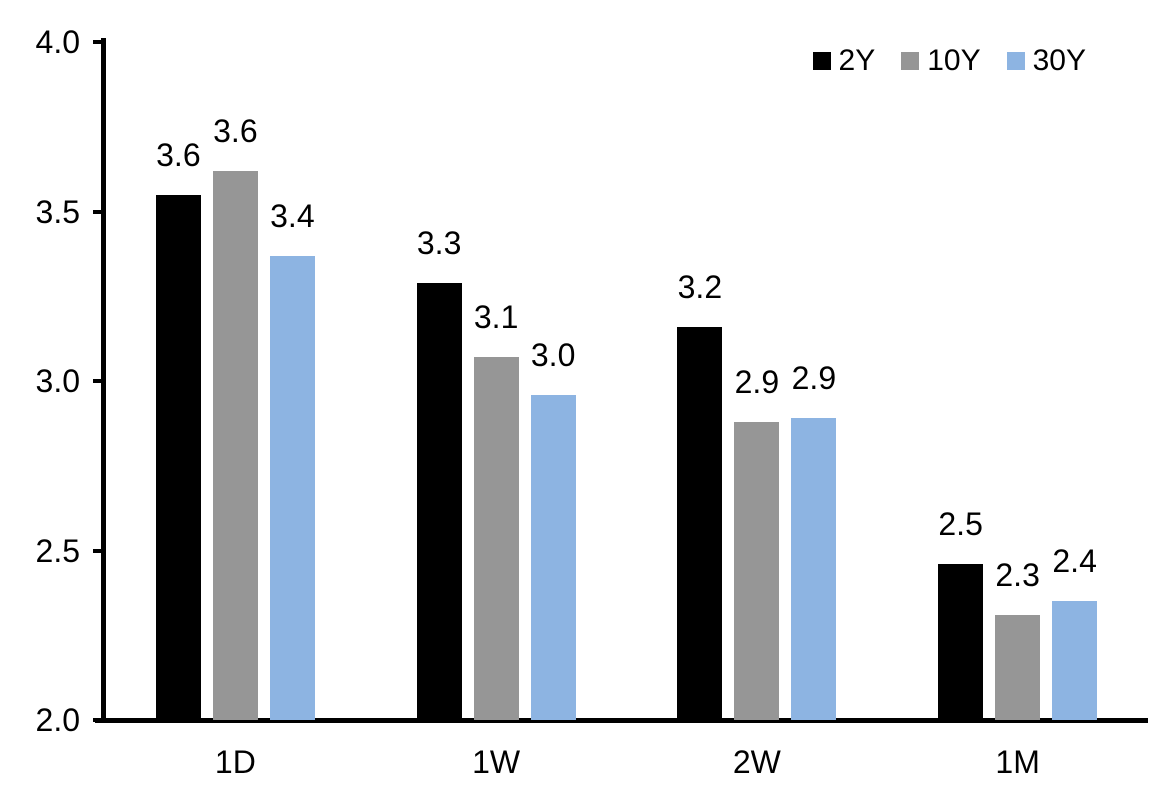 The image size is (1152, 795). I want to click on legend-label: 30Y, so click(1059, 60).